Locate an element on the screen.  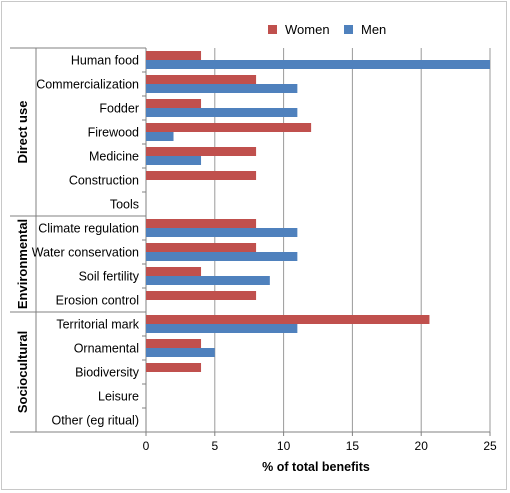
legend: Women Men is located at coordinates (327, 29).